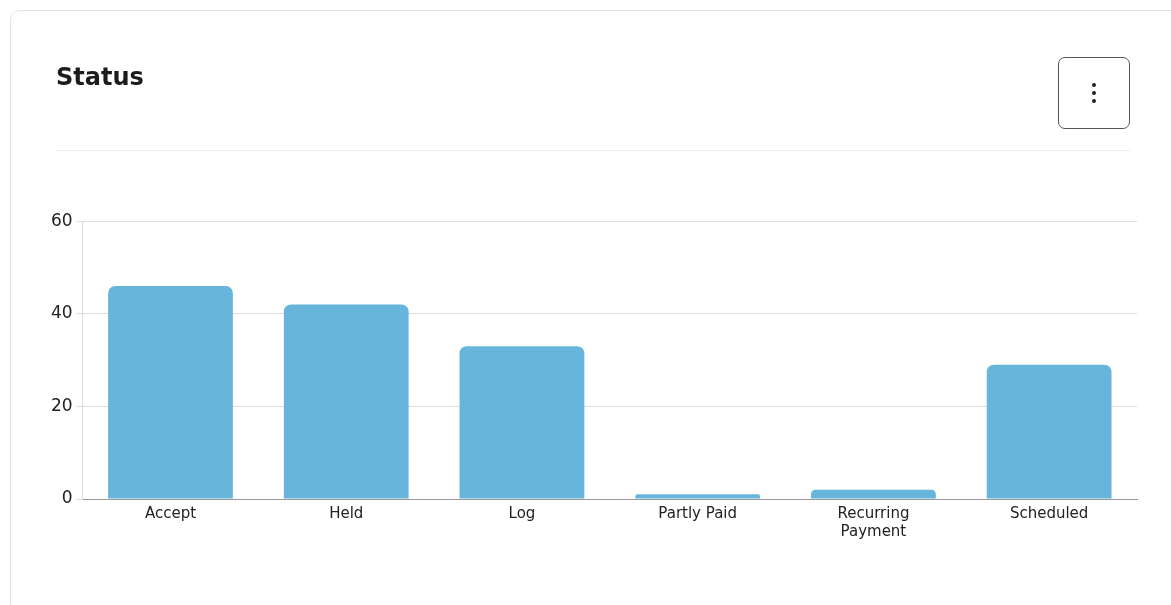 This screenshot has width=1171, height=605. I want to click on y-tick-label: 60, so click(61, 219).